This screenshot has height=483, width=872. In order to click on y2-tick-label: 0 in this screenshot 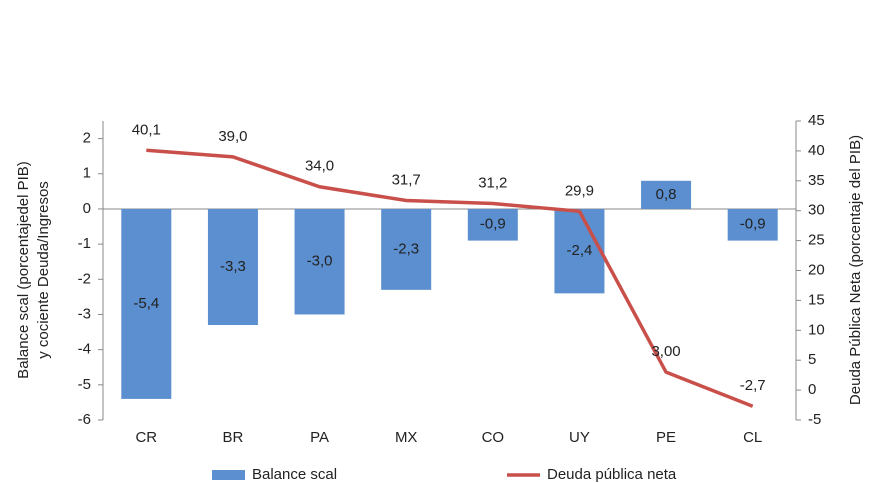, I will do `click(812, 389)`.